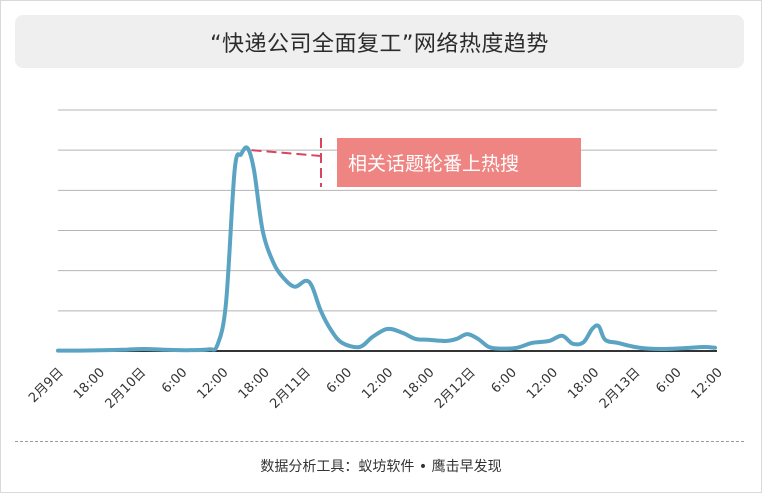  I want to click on annotation-leader, so click(286, 153).